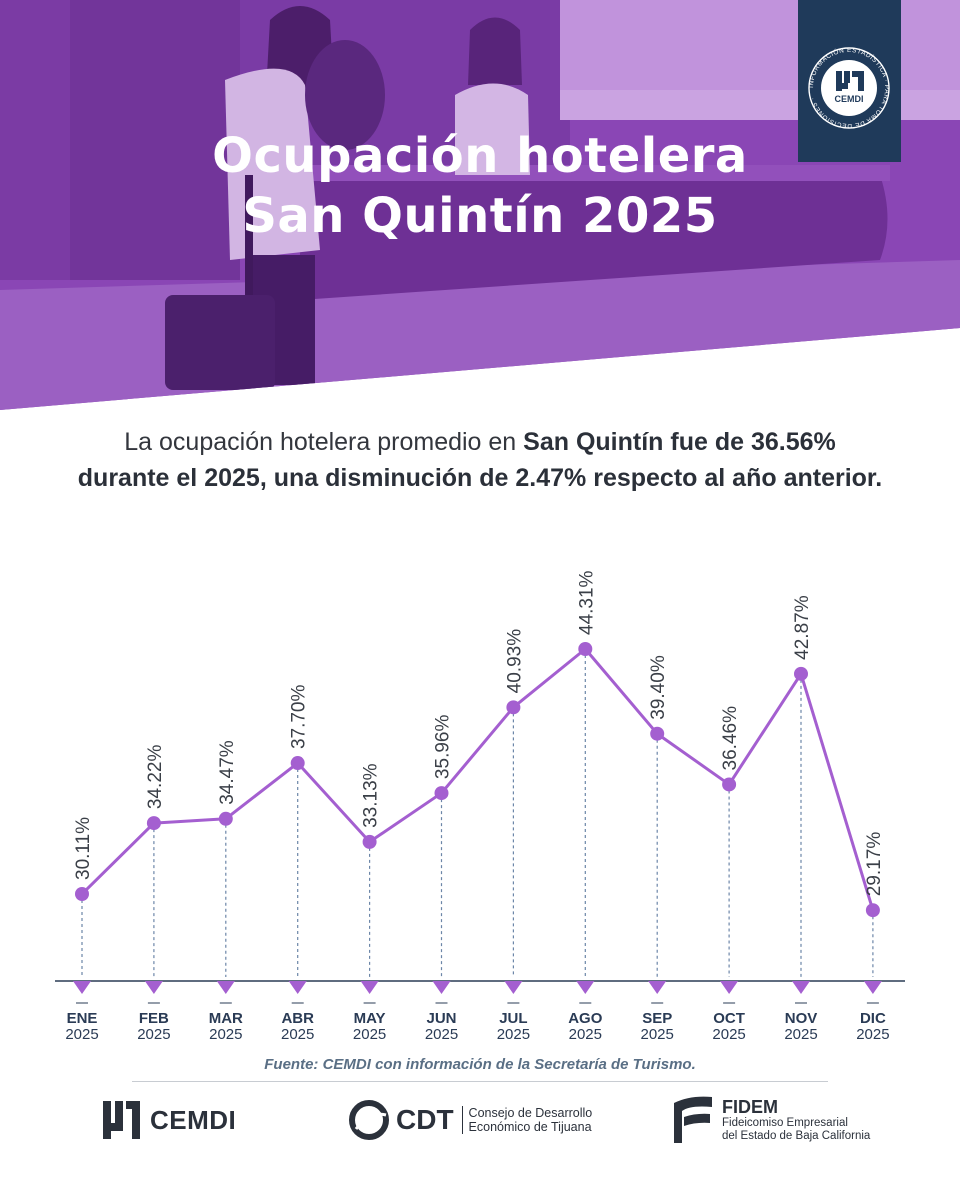 Image resolution: width=960 pixels, height=1200 pixels. Describe the element at coordinates (530, 1113) in the screenshot. I see `cdt-sub-line-1: Consejo de Desarrollo` at that location.